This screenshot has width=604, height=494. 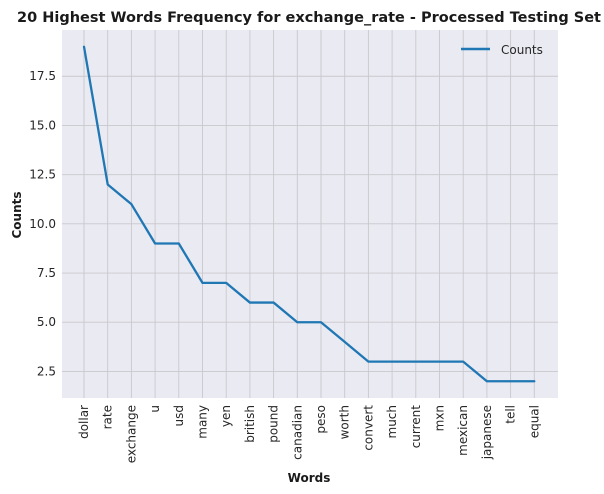 What do you see at coordinates (440, 418) in the screenshot?
I see `x-tick-label: mxn` at bounding box center [440, 418].